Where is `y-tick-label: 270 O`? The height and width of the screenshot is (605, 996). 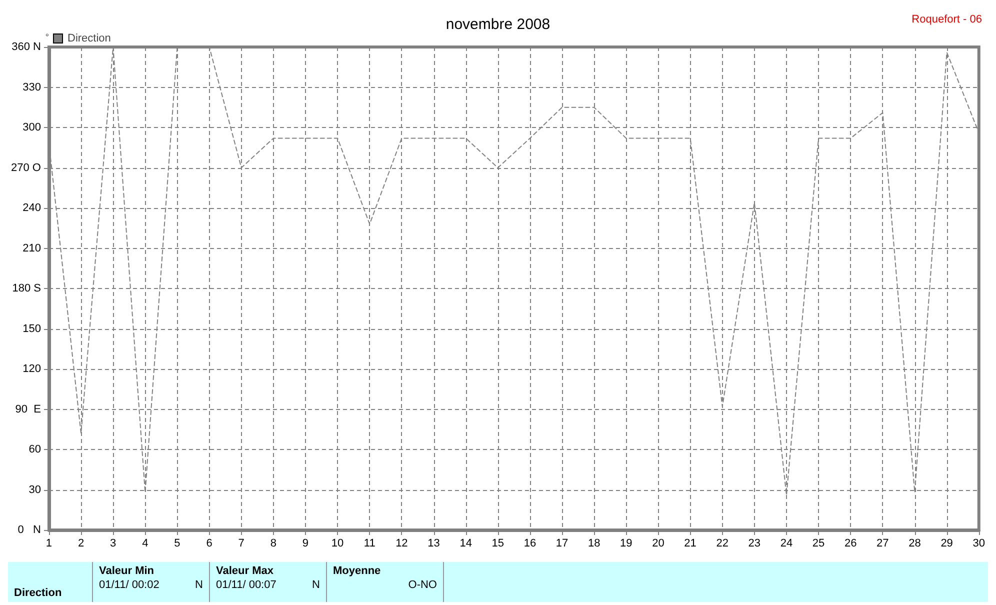 y-tick-label: 270 O is located at coordinates (26, 168).